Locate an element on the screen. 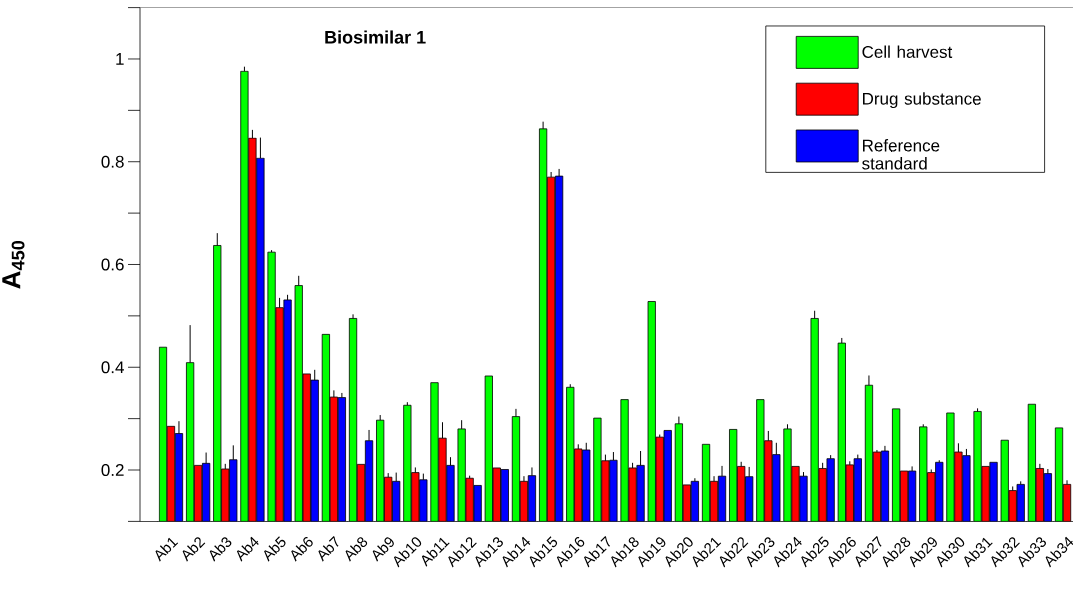 This screenshot has width=1073, height=597. x-tick-label: Ab6 is located at coordinates (302, 549).